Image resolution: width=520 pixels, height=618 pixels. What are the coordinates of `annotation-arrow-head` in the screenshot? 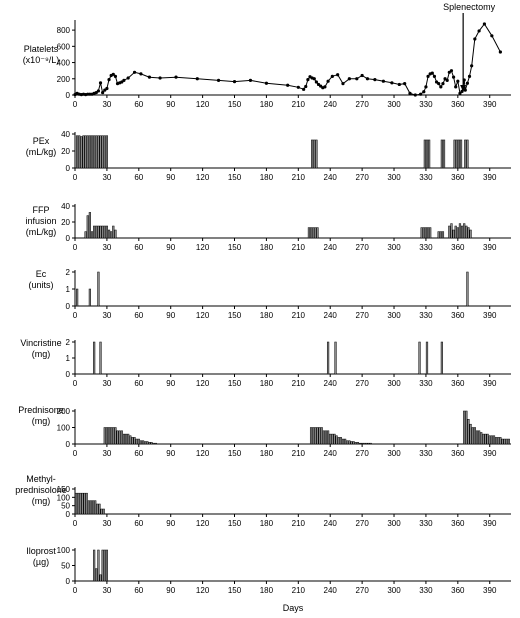 It's located at (463, 88).